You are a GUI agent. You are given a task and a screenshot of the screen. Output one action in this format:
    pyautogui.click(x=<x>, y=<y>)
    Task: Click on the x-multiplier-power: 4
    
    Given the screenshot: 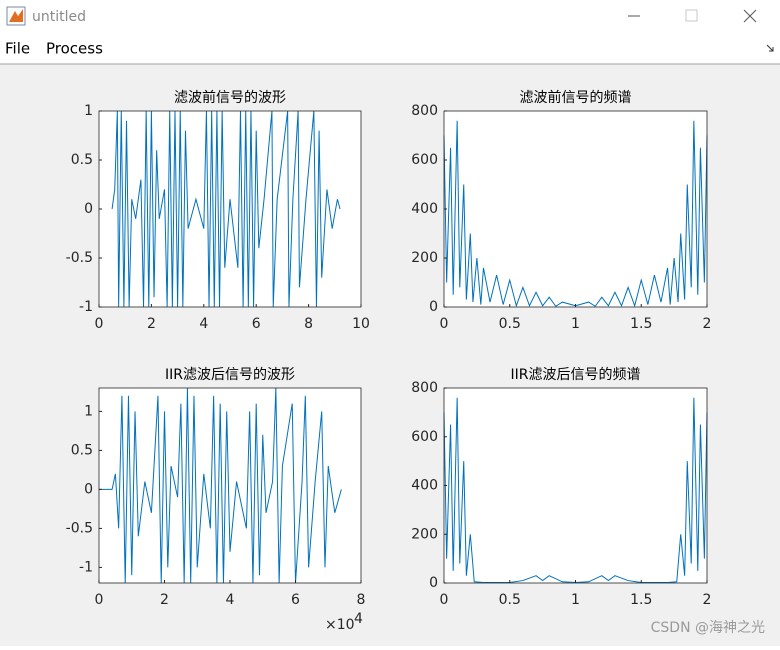 What is the action you would take?
    pyautogui.click(x=358, y=619)
    